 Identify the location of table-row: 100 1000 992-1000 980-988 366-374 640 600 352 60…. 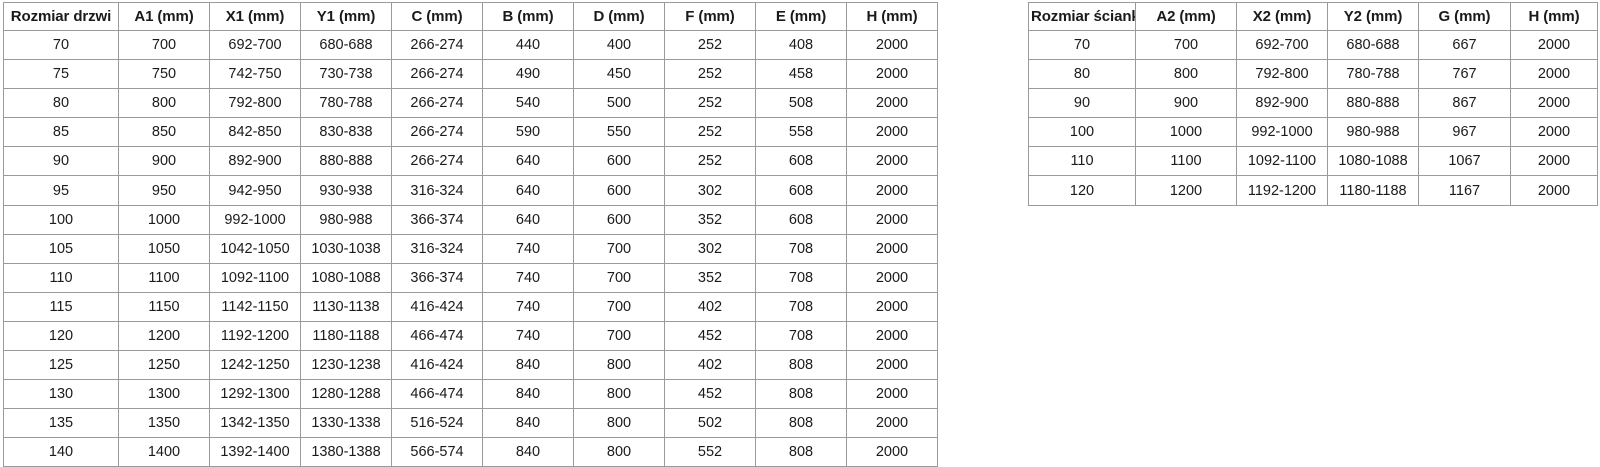
(470, 219).